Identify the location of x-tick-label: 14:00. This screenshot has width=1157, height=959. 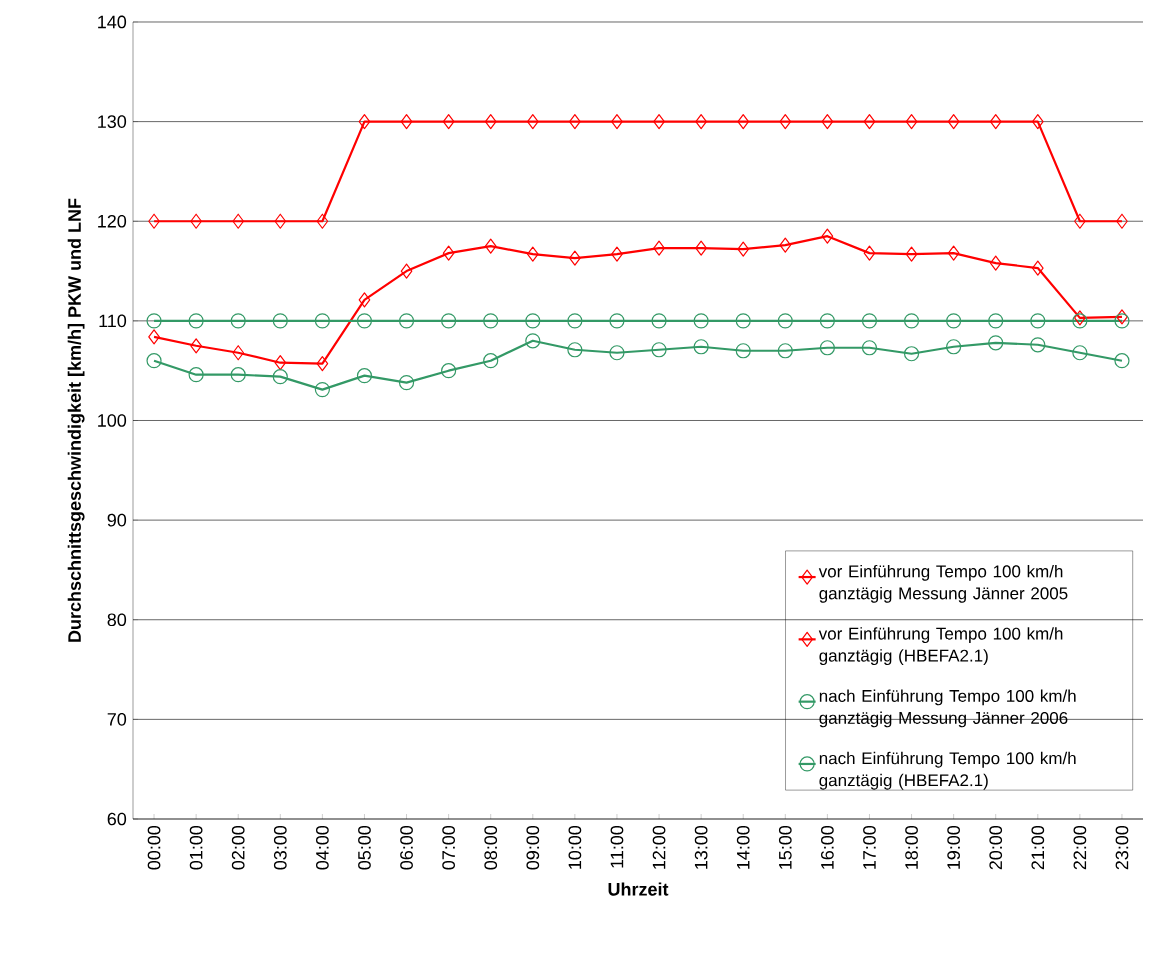
(743, 847).